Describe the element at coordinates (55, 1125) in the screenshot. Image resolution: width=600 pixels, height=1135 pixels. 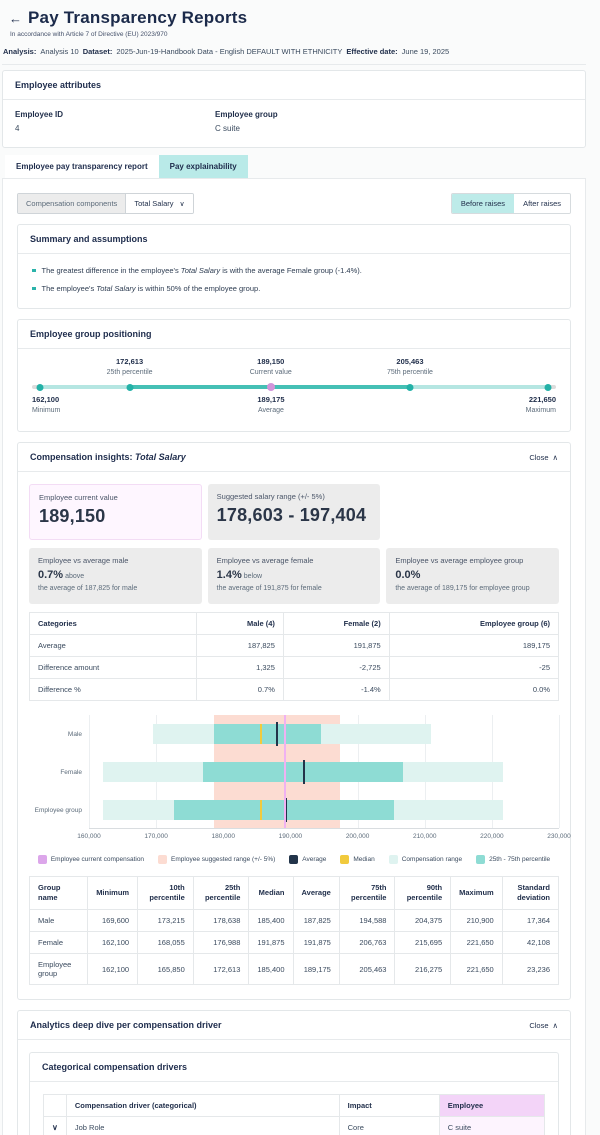
I see `expand-chevron-icon: ∨` at that location.